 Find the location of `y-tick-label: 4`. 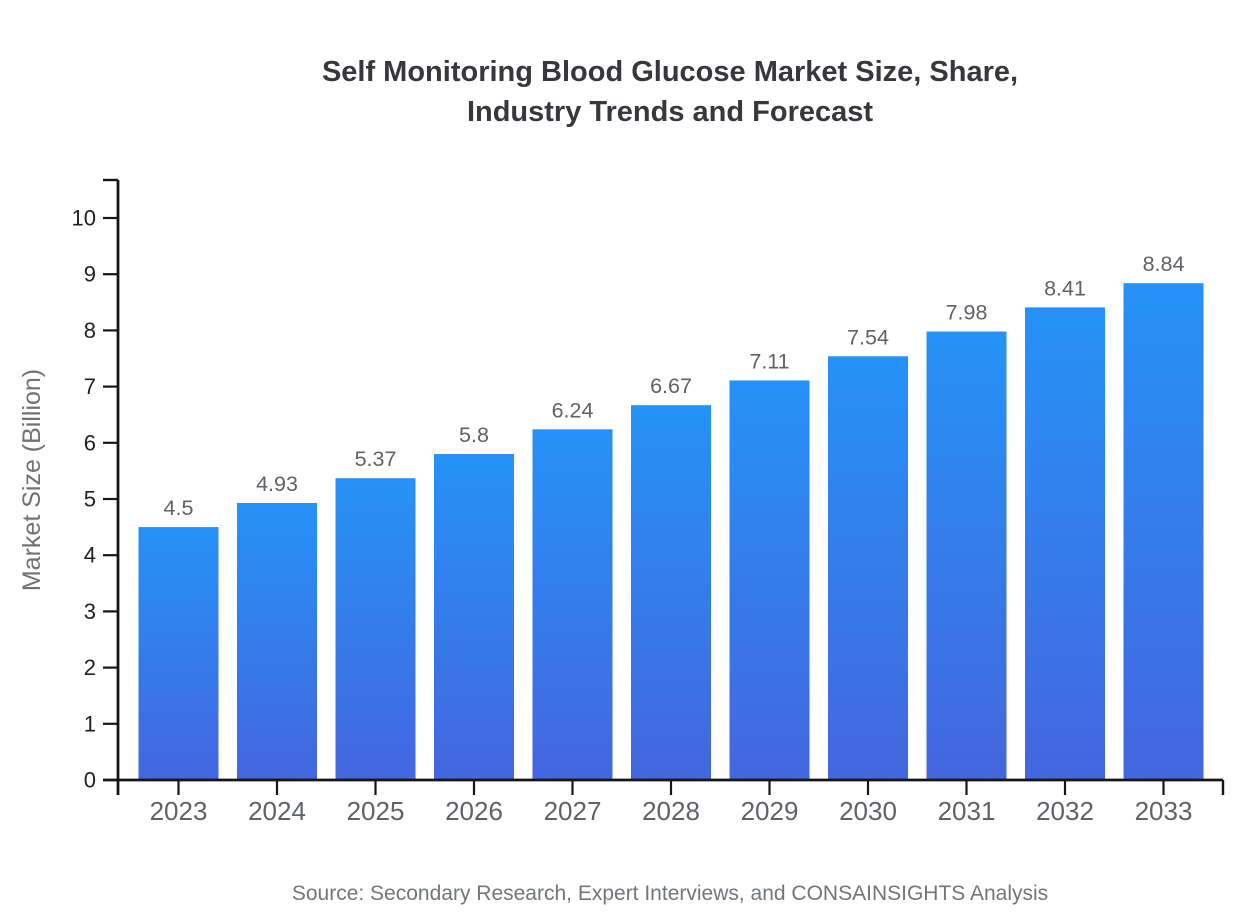

y-tick-label: 4 is located at coordinates (90, 555).